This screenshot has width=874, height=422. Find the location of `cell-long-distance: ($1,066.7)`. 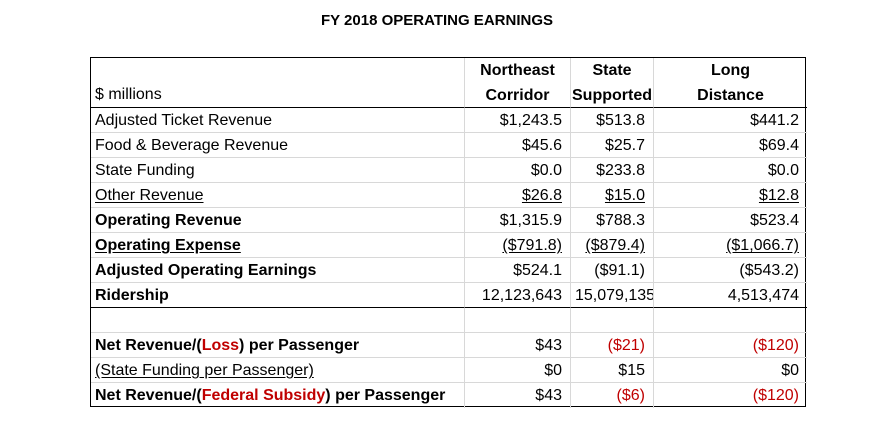

cell-long-distance: ($1,066.7) is located at coordinates (730, 245).